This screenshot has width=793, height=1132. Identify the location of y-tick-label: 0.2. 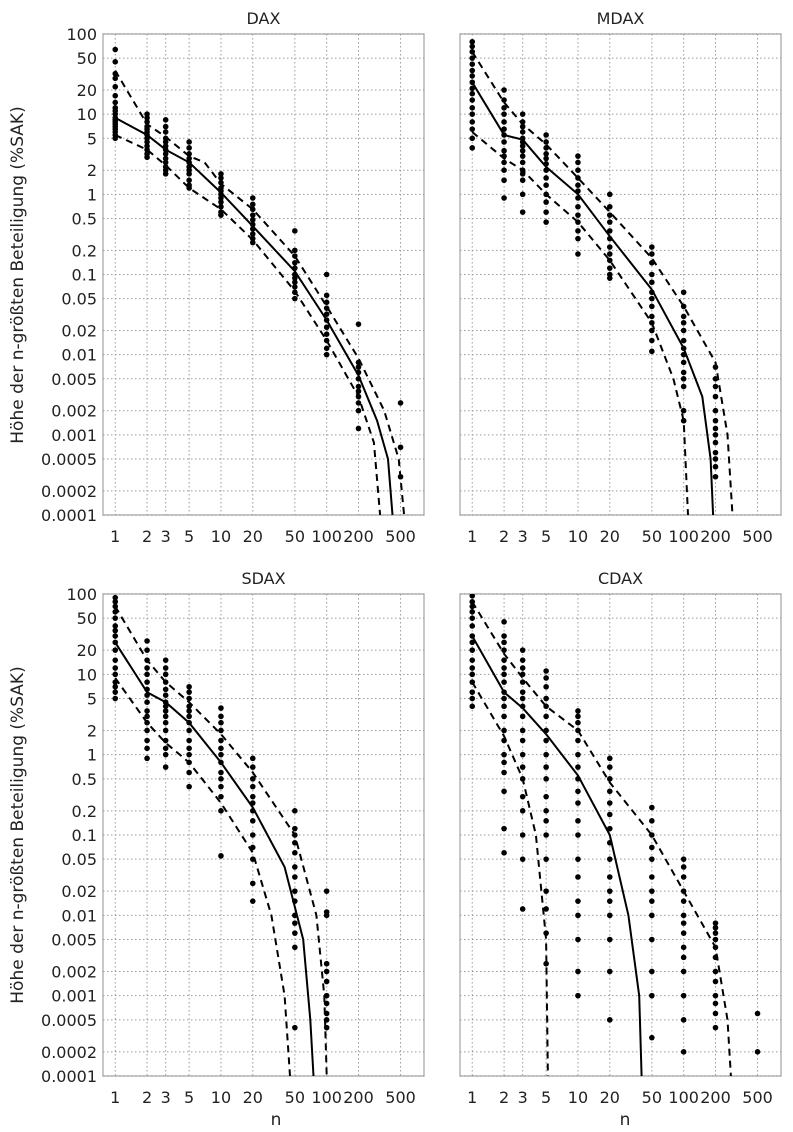
(84, 250).